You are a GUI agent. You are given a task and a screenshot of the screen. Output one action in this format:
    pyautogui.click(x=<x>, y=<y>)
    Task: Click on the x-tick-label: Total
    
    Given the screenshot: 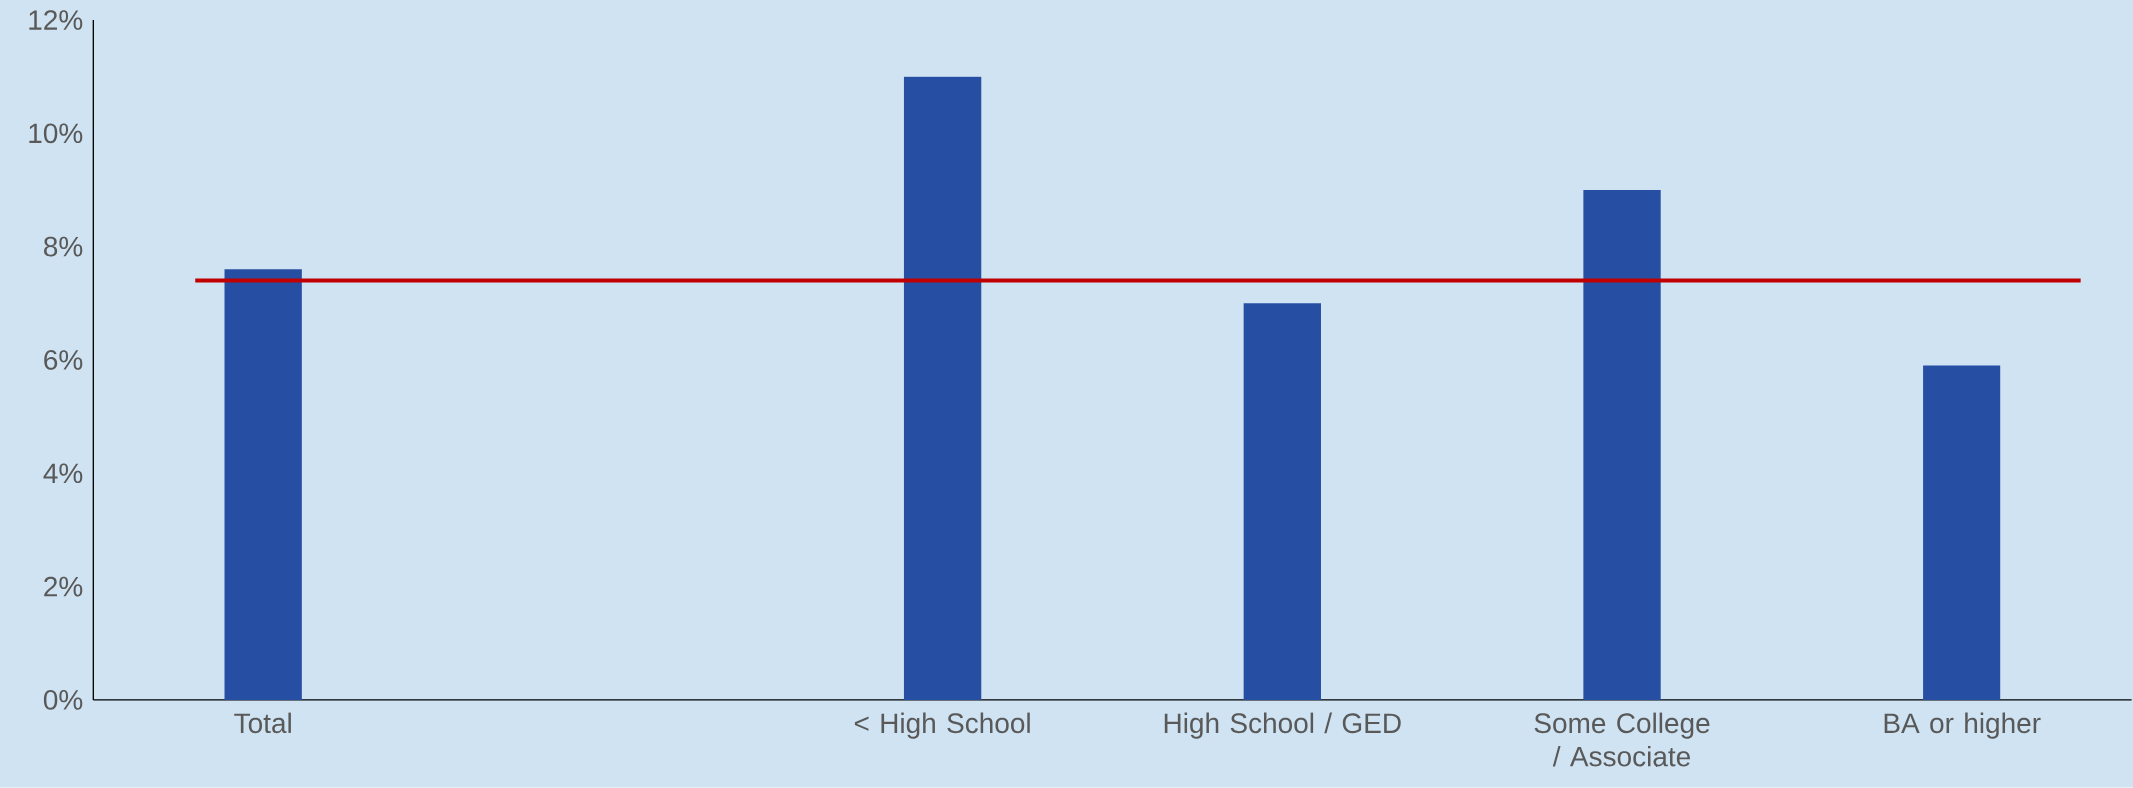 What is the action you would take?
    pyautogui.click(x=262, y=723)
    